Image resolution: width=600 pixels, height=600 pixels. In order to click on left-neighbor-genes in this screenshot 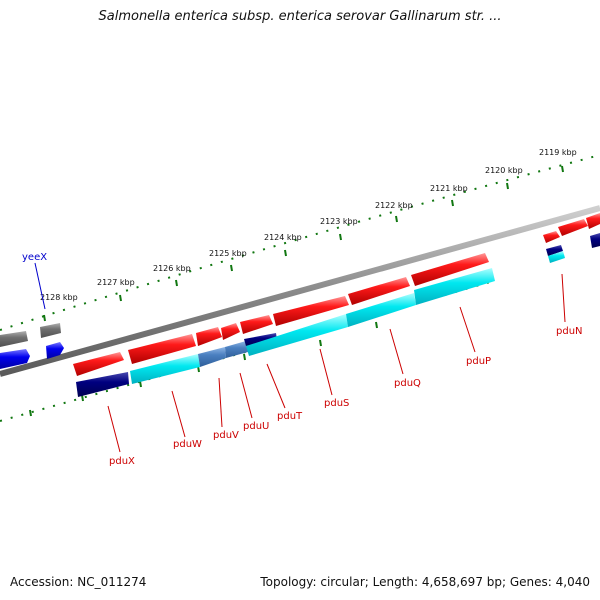, I will do `click(32, 346)`.